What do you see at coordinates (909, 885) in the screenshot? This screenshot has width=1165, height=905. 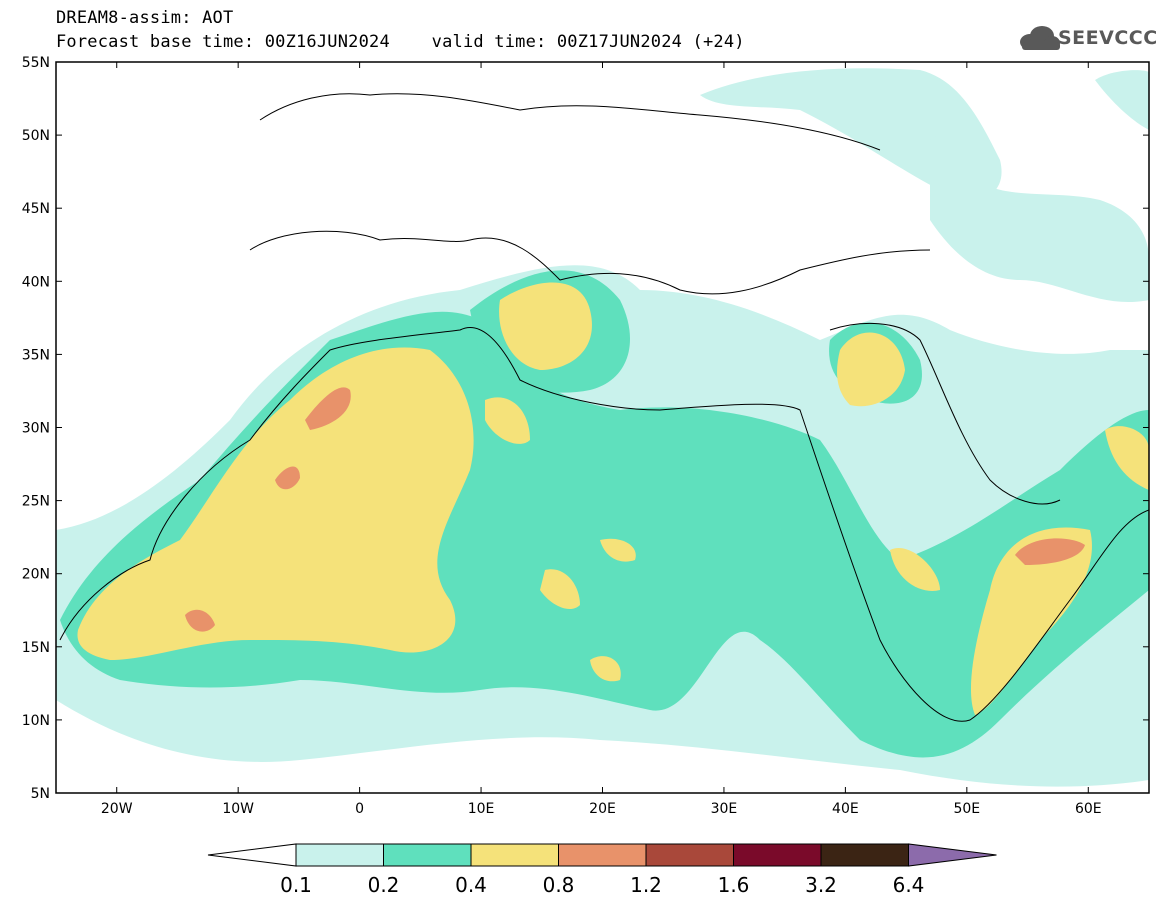 I see `colorbar-label: 6.4` at bounding box center [909, 885].